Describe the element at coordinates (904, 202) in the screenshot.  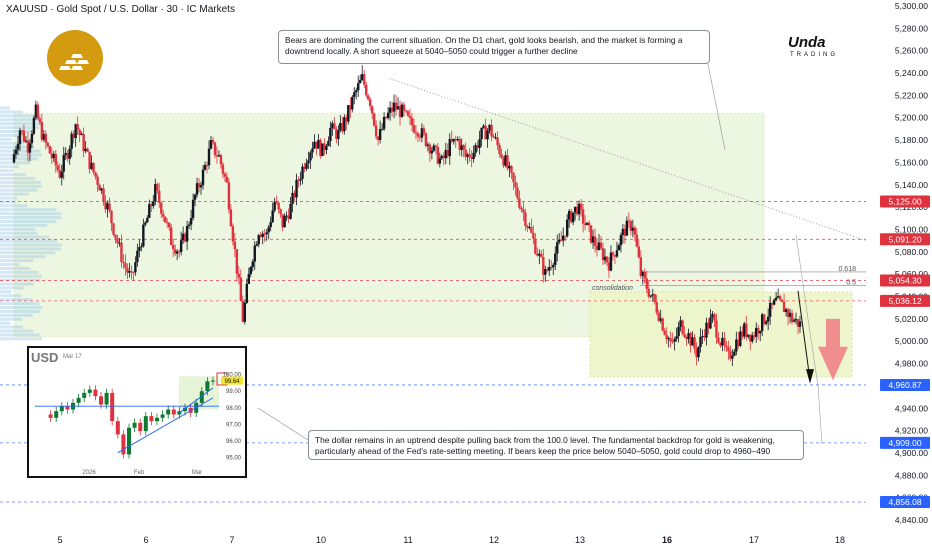
I see `price-tag-label: 5,125.00` at that location.